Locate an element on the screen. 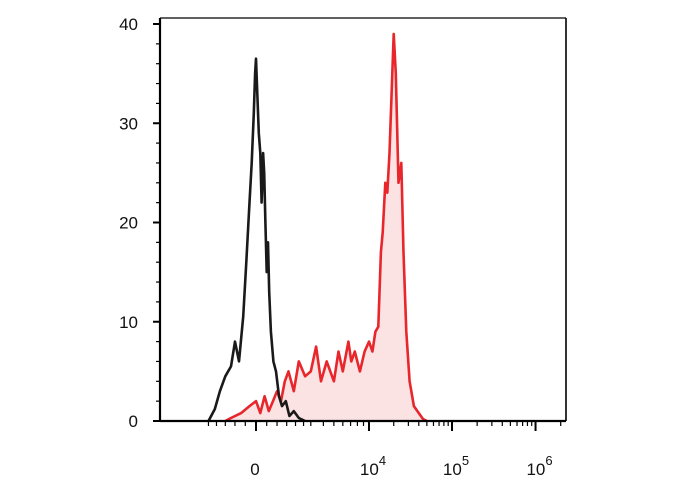 The height and width of the screenshot is (490, 688). y-tick-label: 20 is located at coordinates (128, 223).